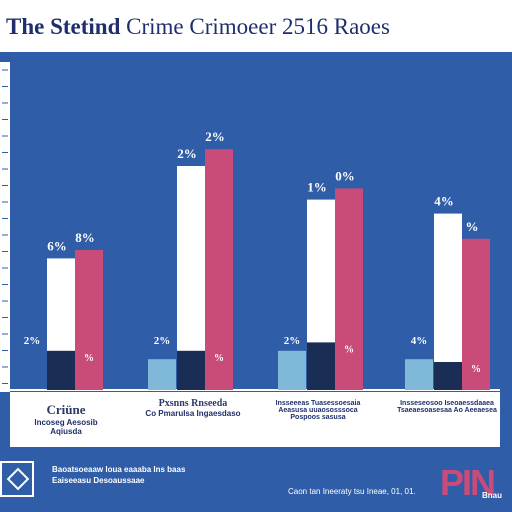 The height and width of the screenshot is (512, 512). I want to click on data-label-tall-white: 6%, so click(57, 245).